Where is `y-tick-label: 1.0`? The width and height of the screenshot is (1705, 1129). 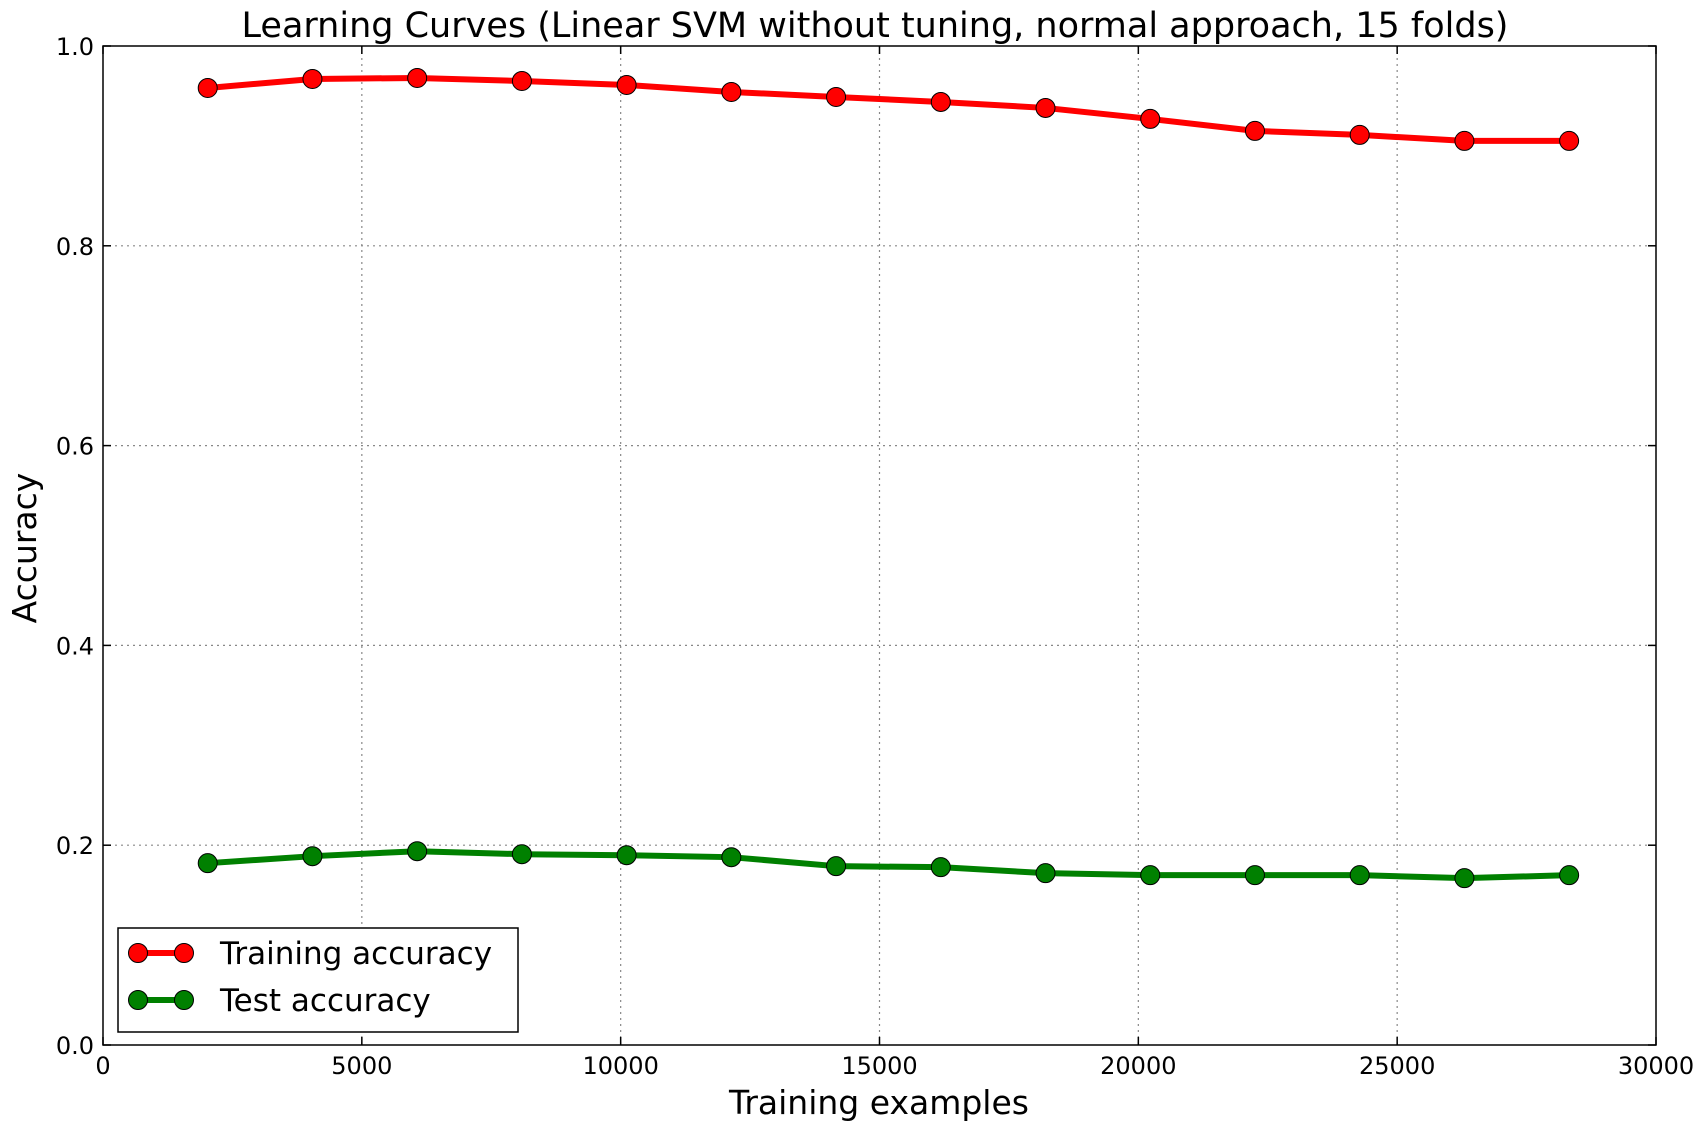 y-tick-label: 1.0 is located at coordinates (75, 47).